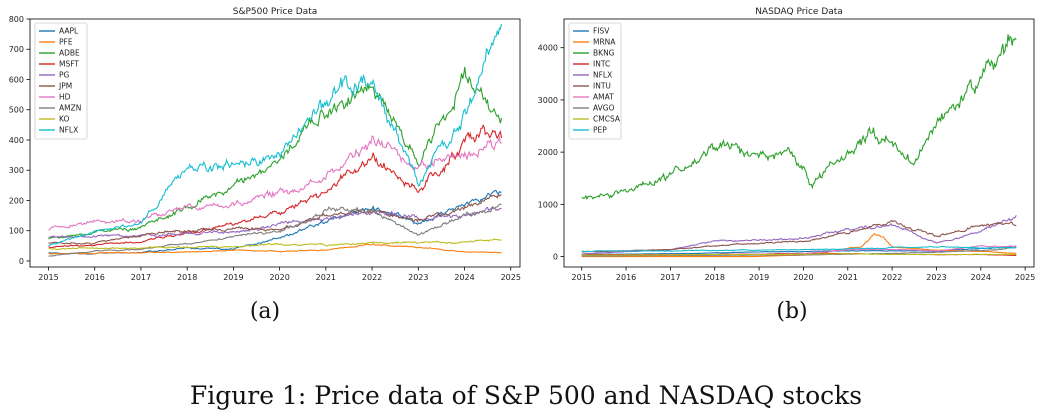 The image size is (1056, 415). What do you see at coordinates (759, 277) in the screenshot?
I see `nasdaq-xtick-label: 2019` at bounding box center [759, 277].